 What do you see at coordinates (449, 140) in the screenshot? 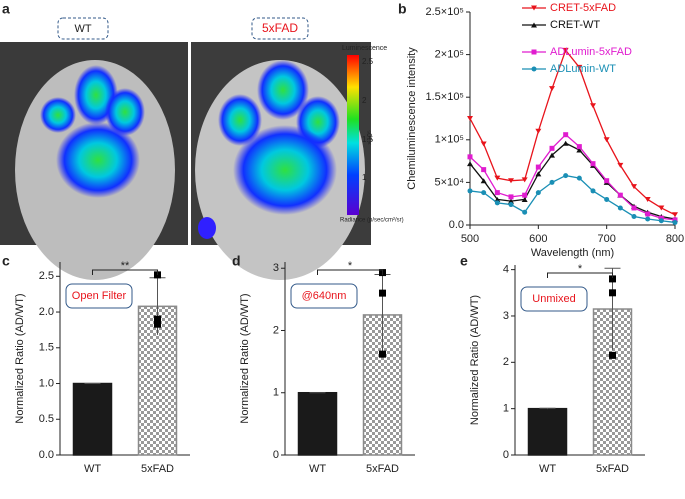
I see `y-tick-label: 1×10⁵` at bounding box center [449, 140].